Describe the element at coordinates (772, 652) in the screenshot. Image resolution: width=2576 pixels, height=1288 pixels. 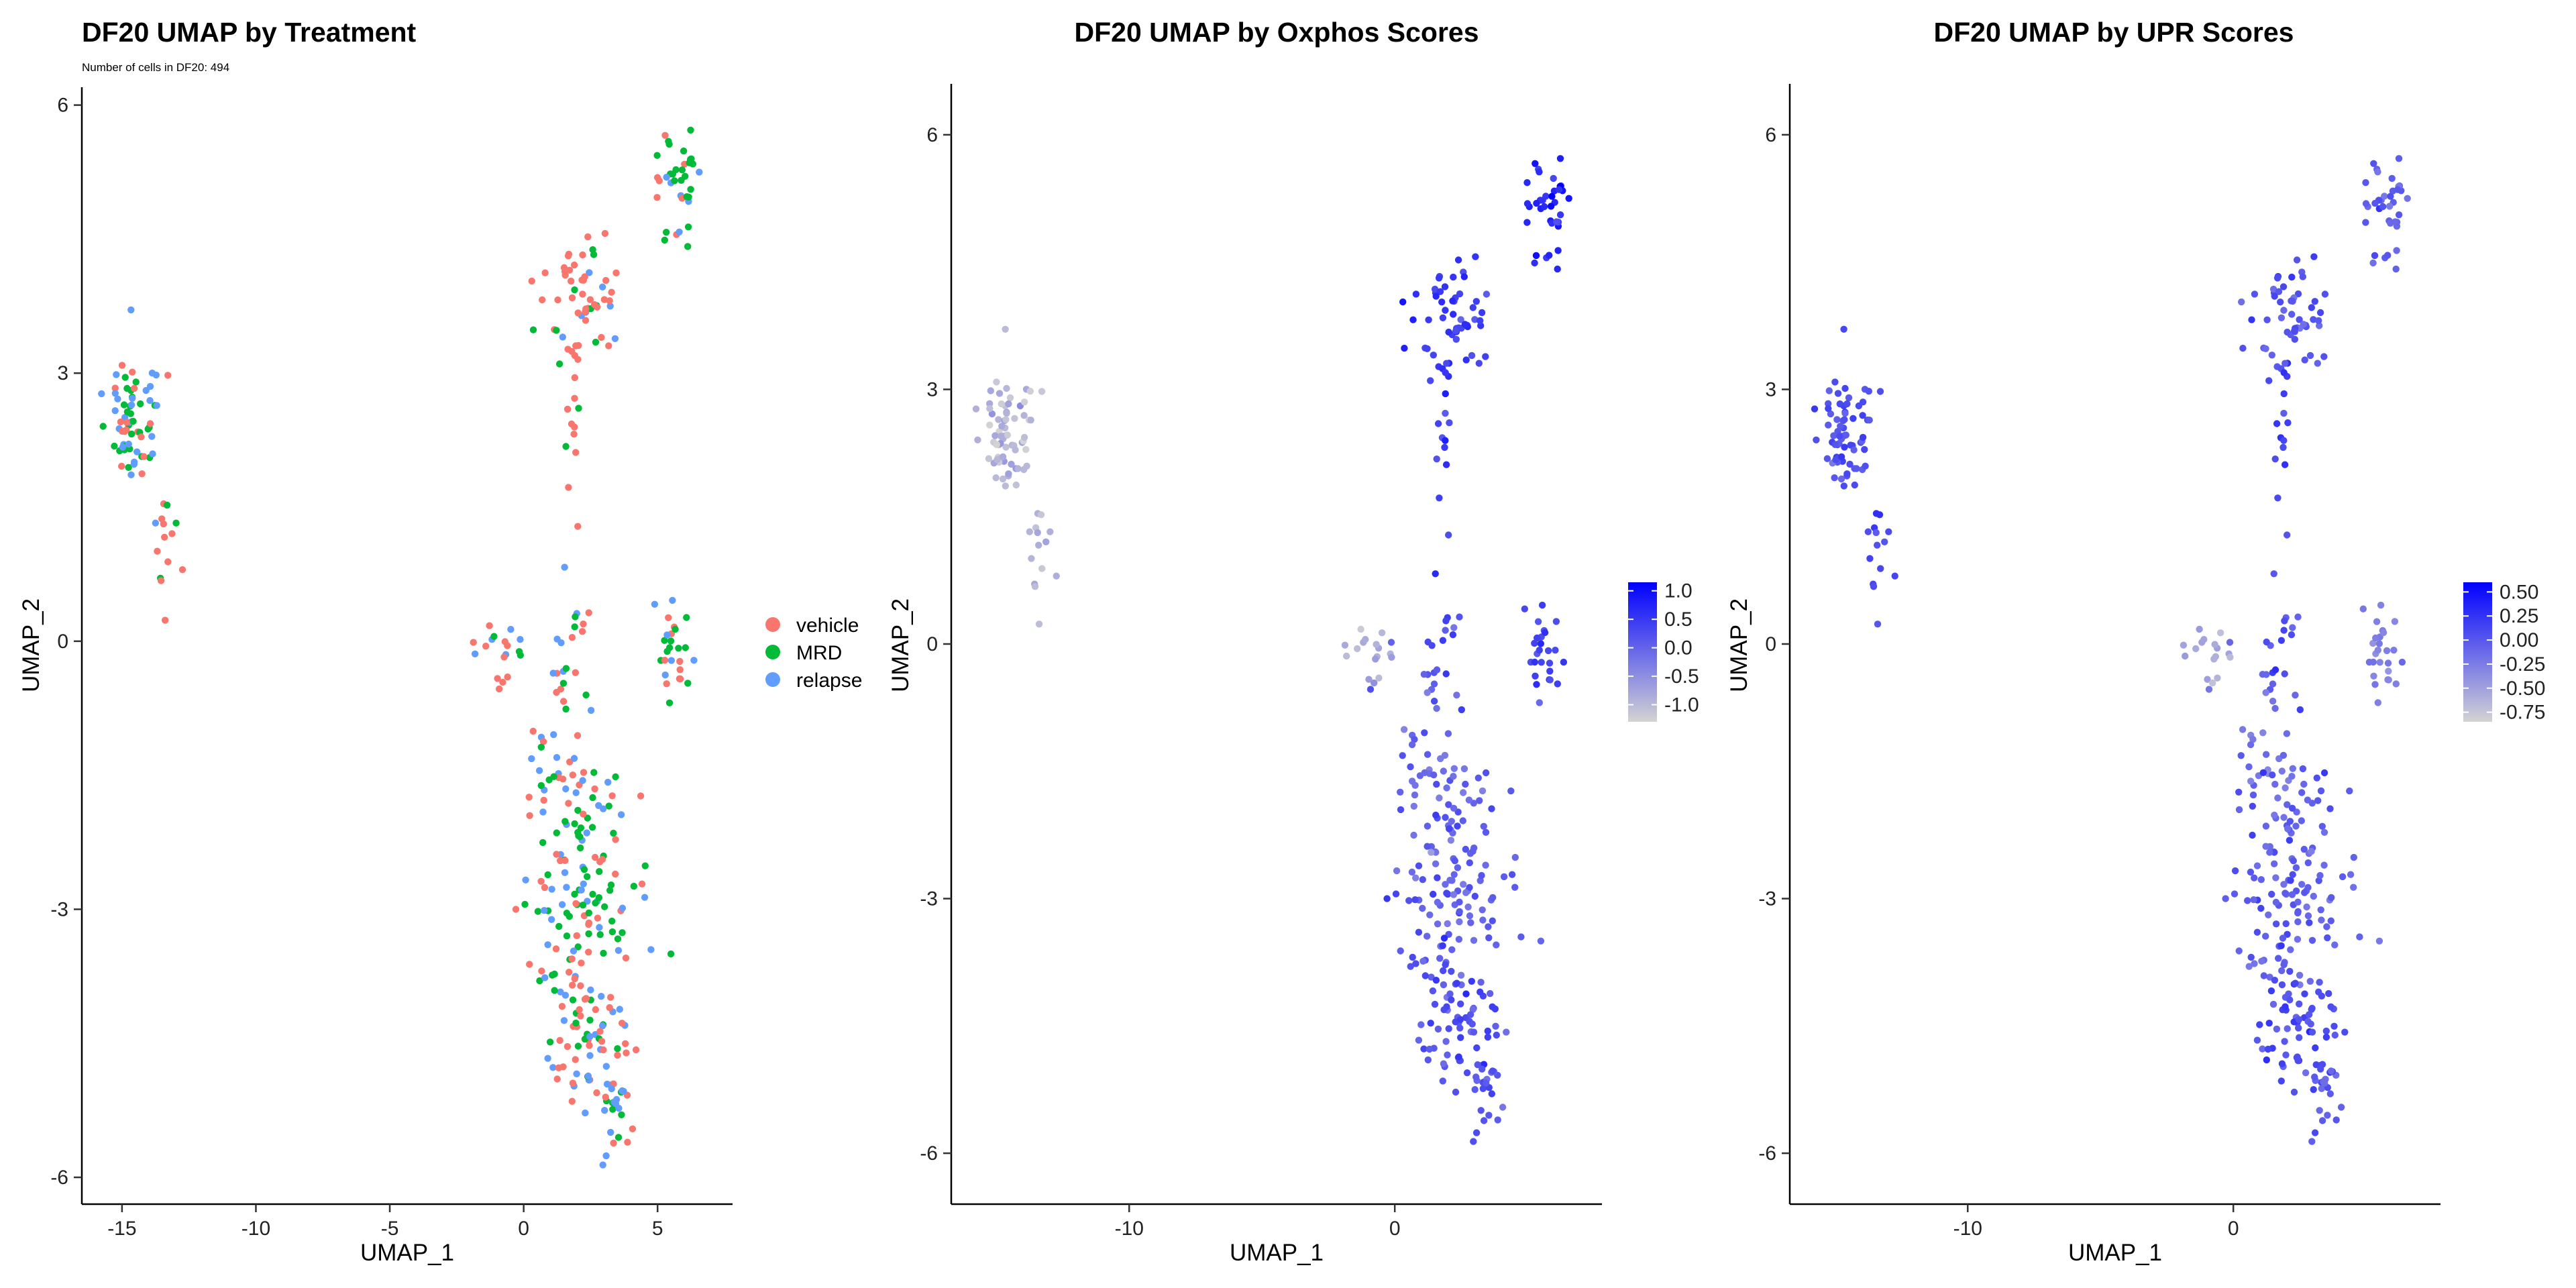
I see `legend-key-mrd` at that location.